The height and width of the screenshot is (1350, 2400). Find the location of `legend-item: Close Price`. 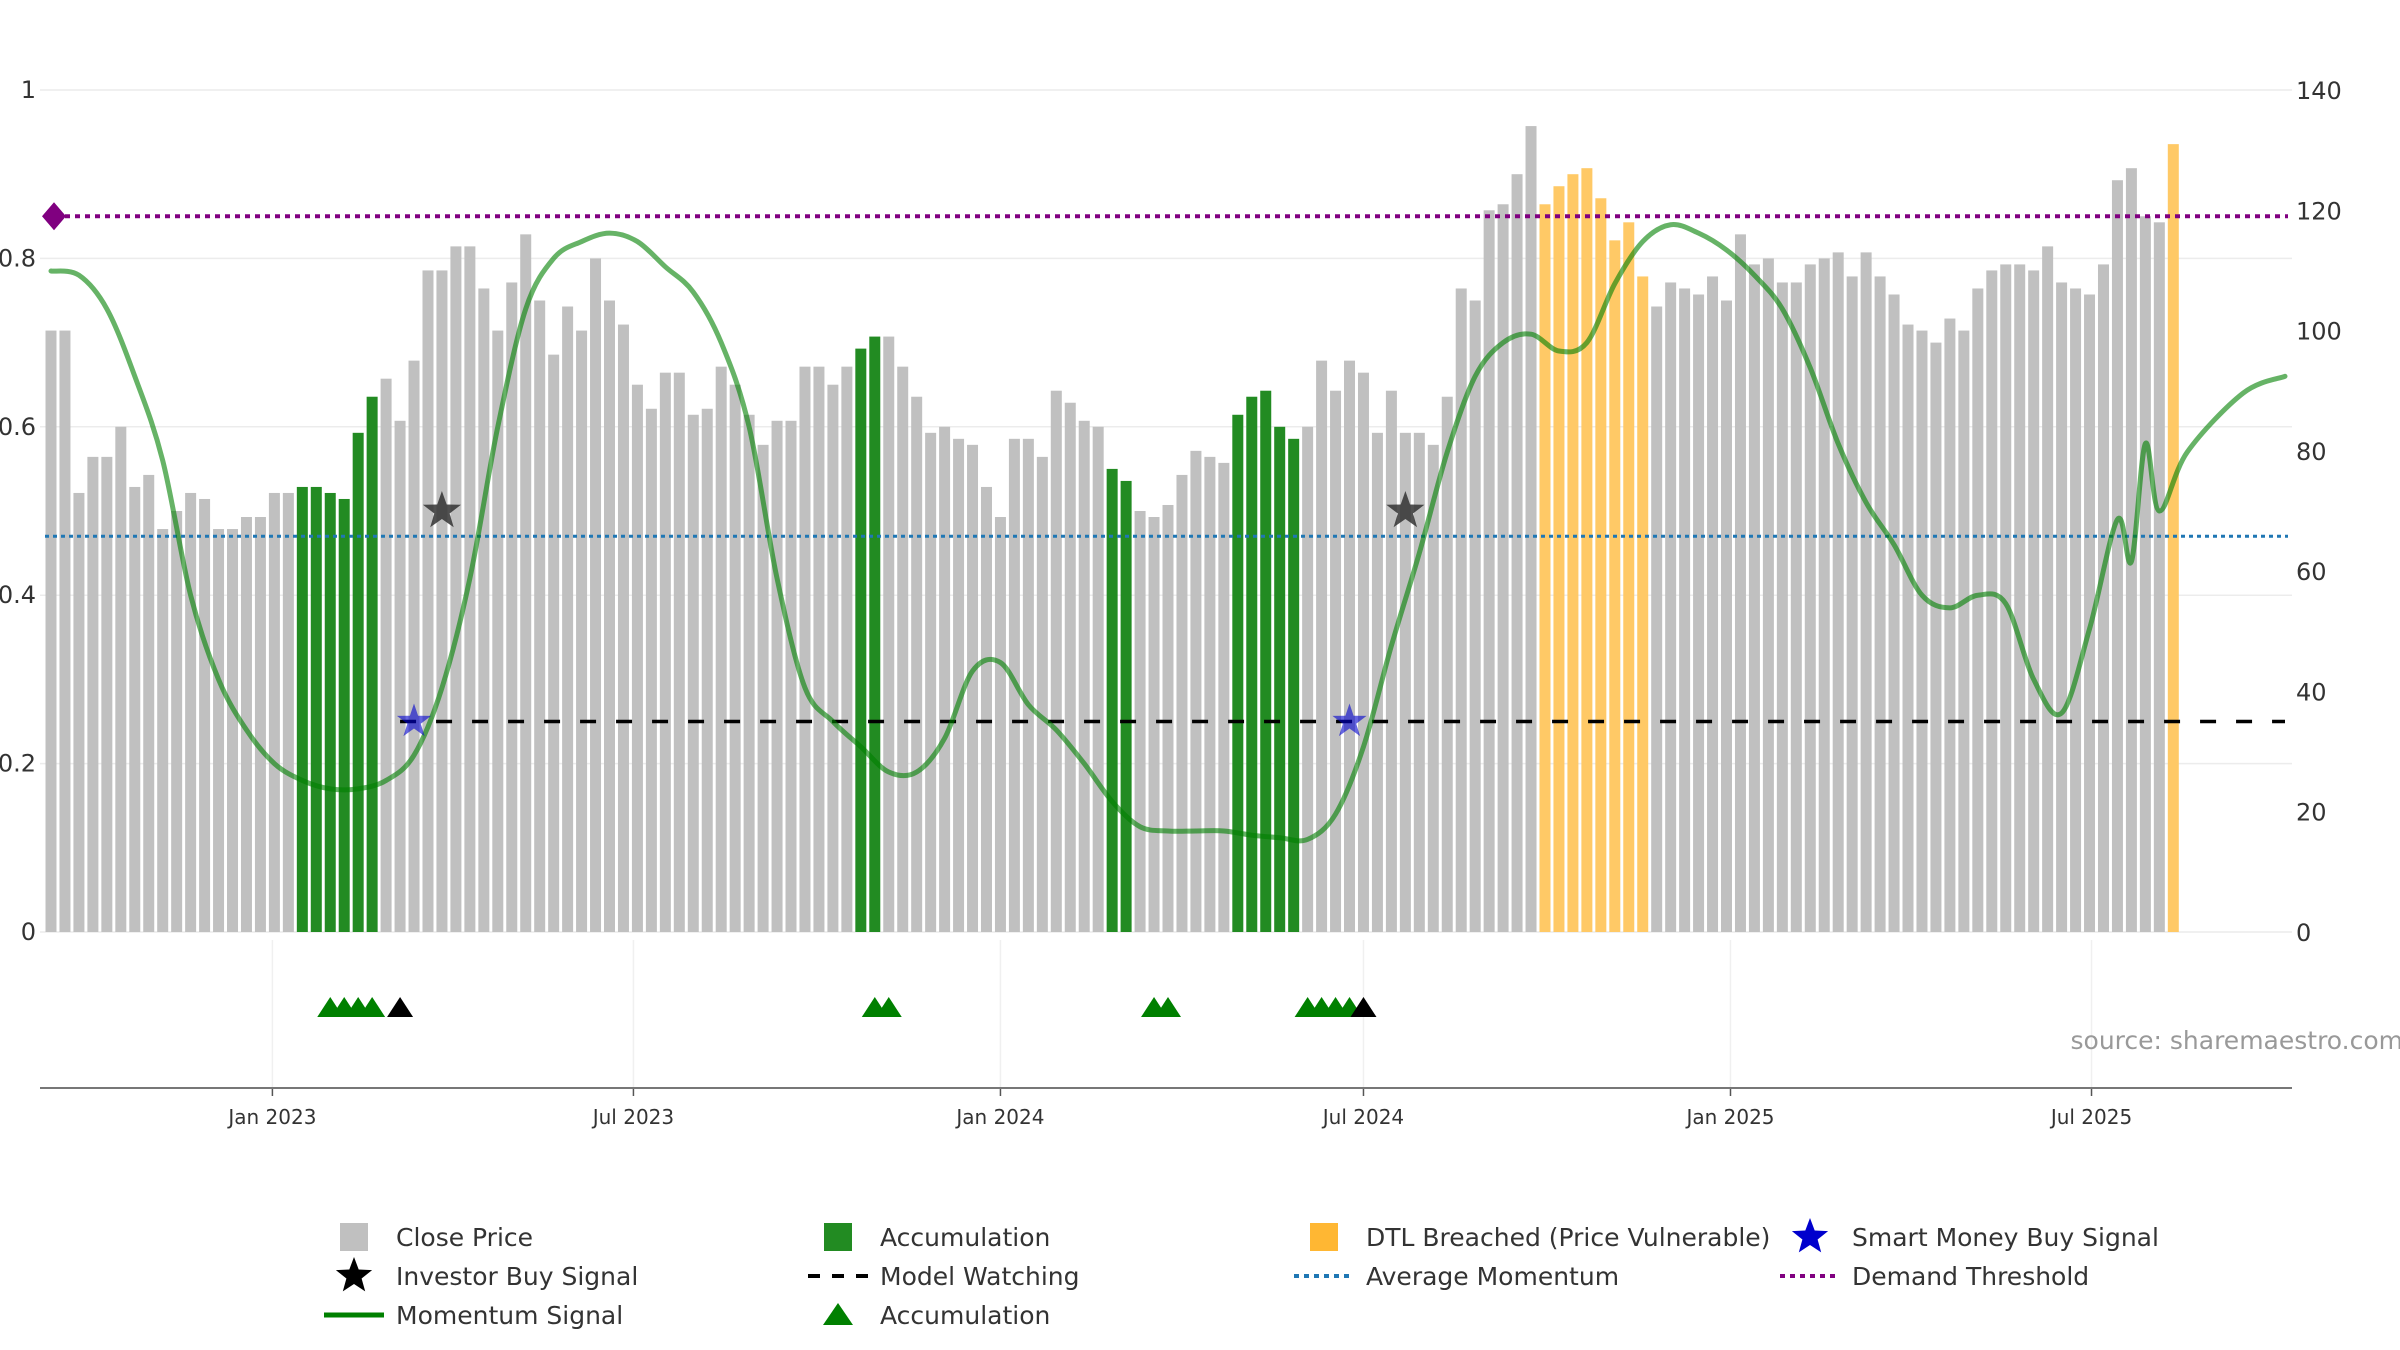

legend-item: Close Price is located at coordinates (436, 1237).